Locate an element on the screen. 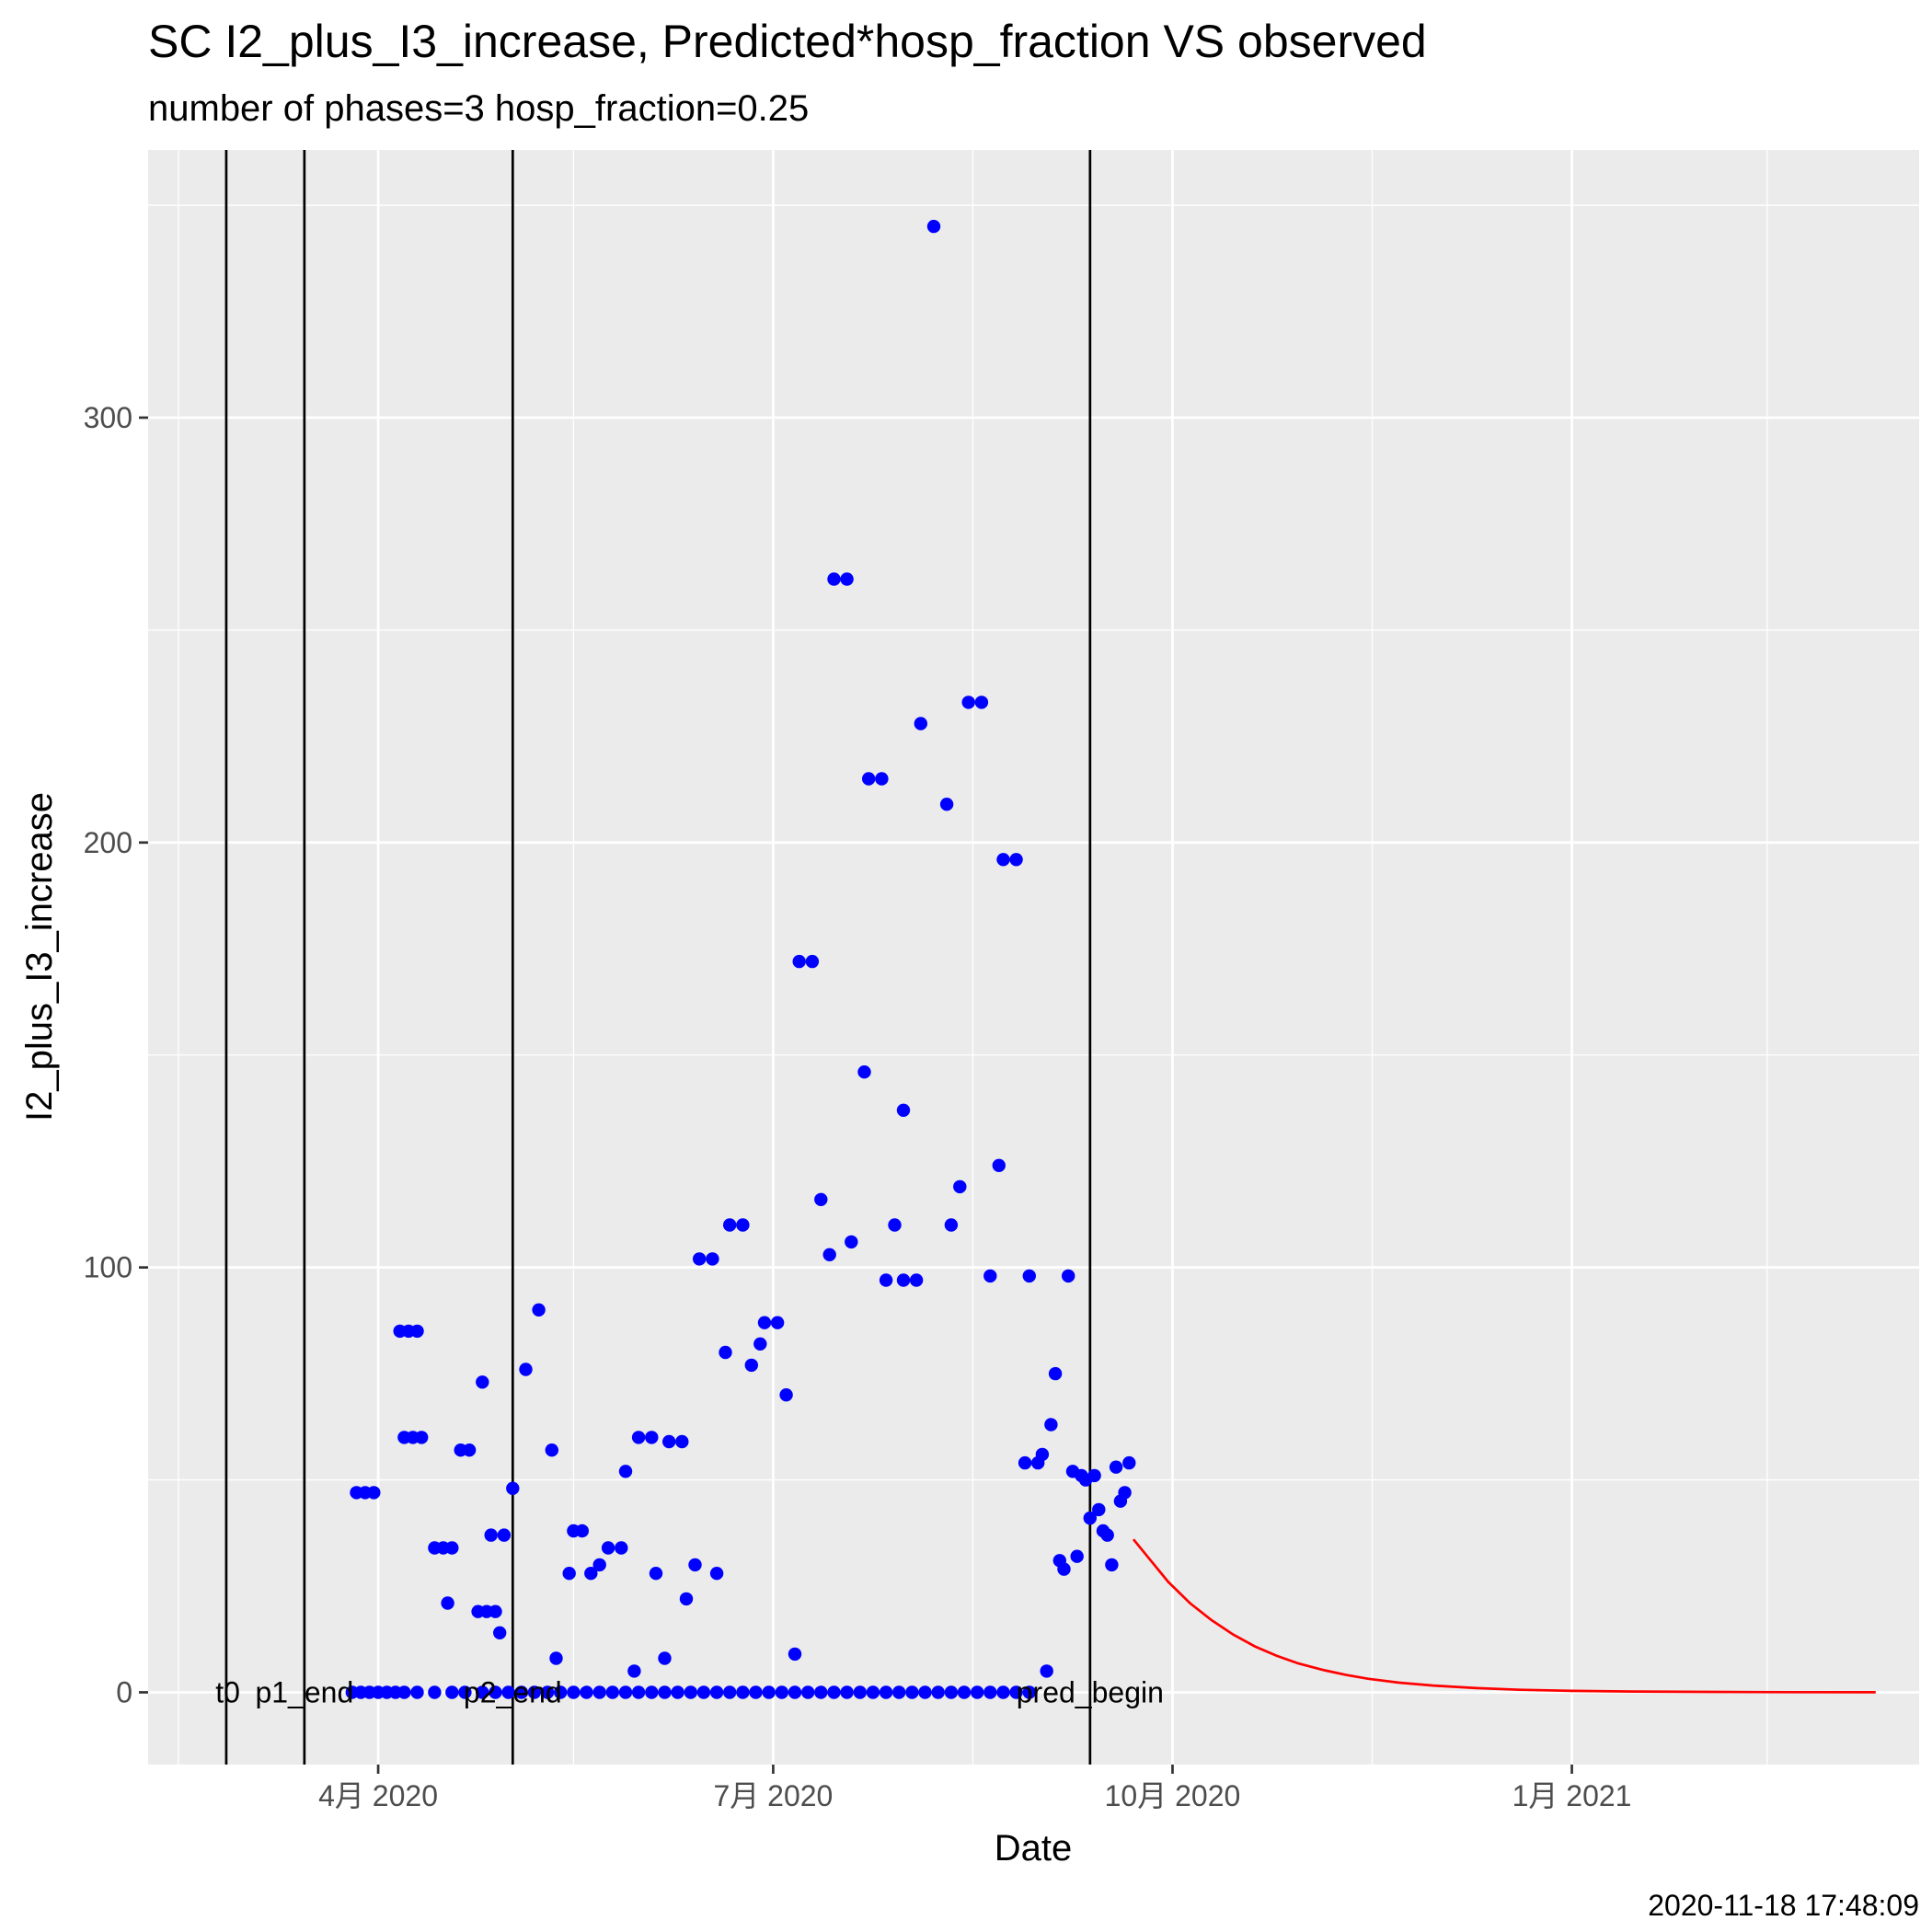  phase-label: pred_begin is located at coordinates (1090, 1691).